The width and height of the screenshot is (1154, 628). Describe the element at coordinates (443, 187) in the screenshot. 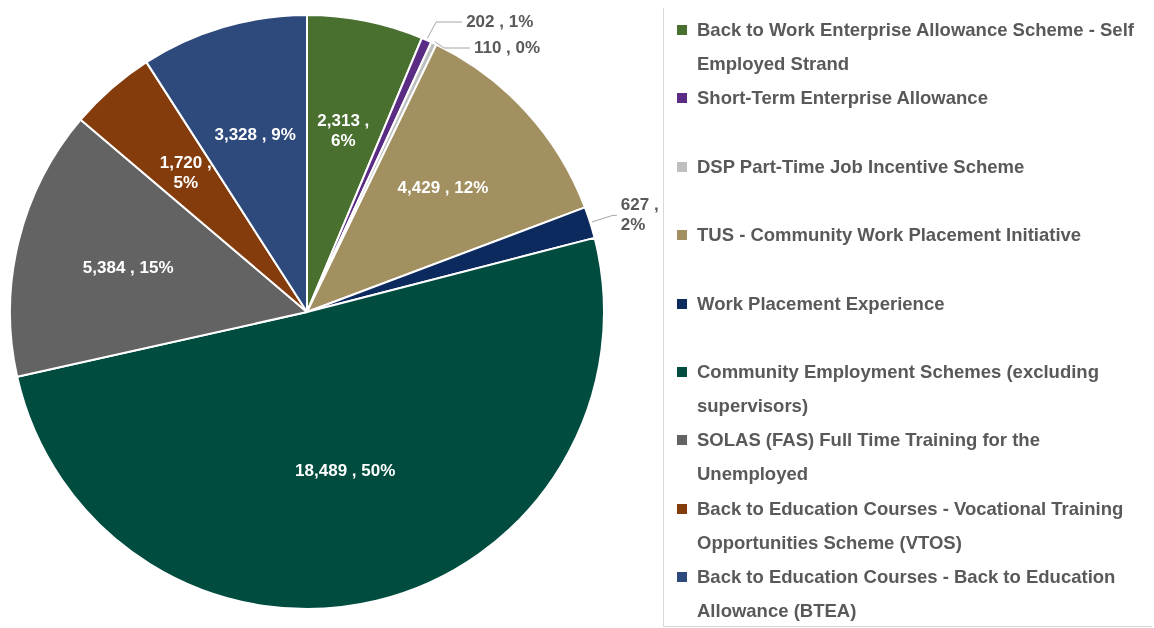

I see `data-label: 4,429 , 12%` at that location.